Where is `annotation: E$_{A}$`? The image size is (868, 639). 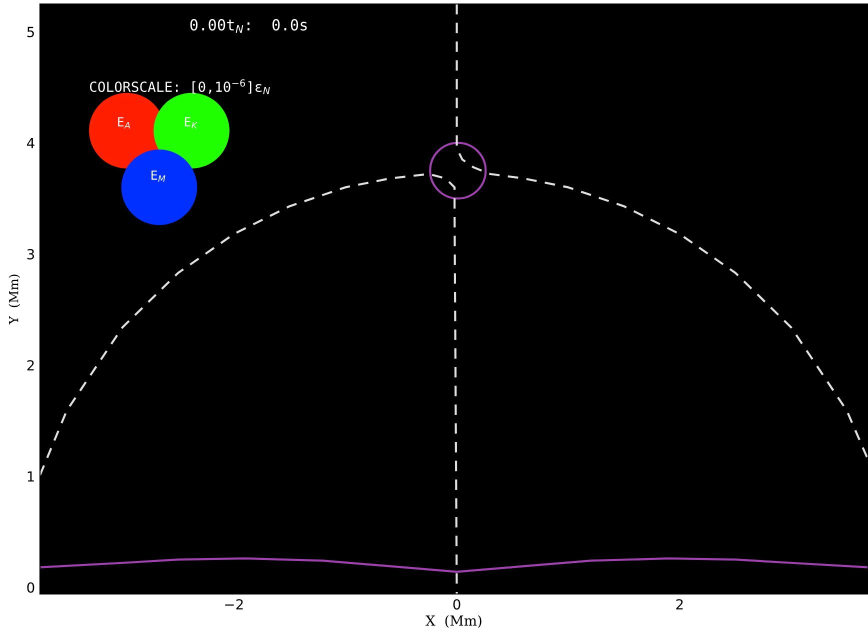 annotation: E$_{A}$ is located at coordinates (124, 122).